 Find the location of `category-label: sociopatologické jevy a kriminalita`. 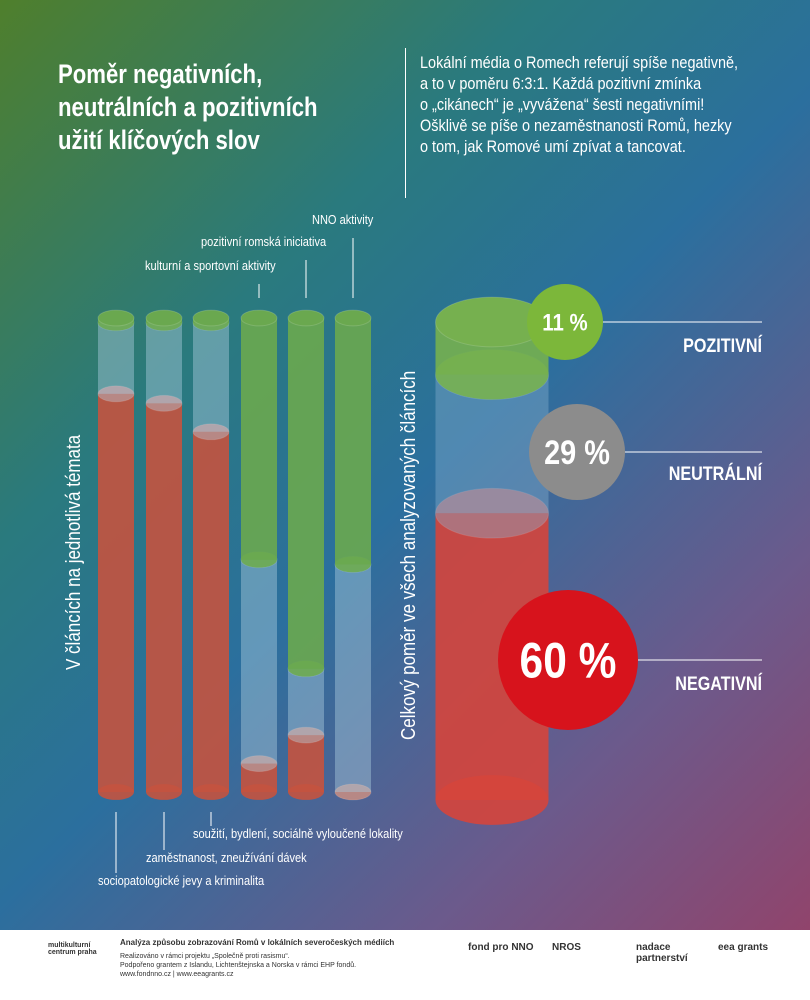

category-label: sociopatologické jevy a kriminalita is located at coordinates (181, 880).